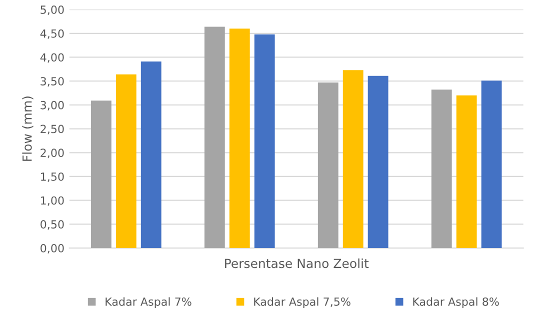  Describe the element at coordinates (52, 153) in the screenshot. I see `y-tick-label: 2,00` at that location.